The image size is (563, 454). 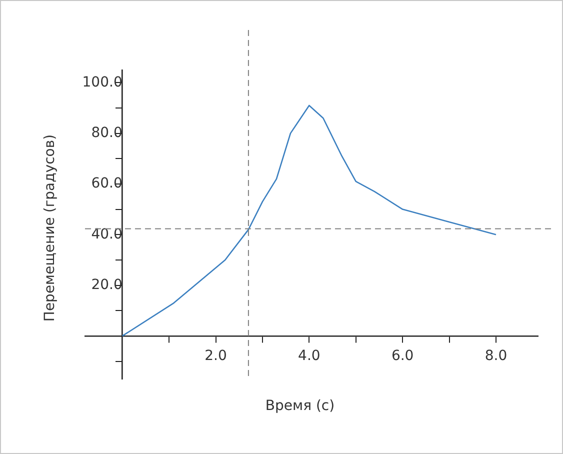 What do you see at coordinates (496, 356) in the screenshot?
I see `x-tick-label: 8.0` at bounding box center [496, 356].